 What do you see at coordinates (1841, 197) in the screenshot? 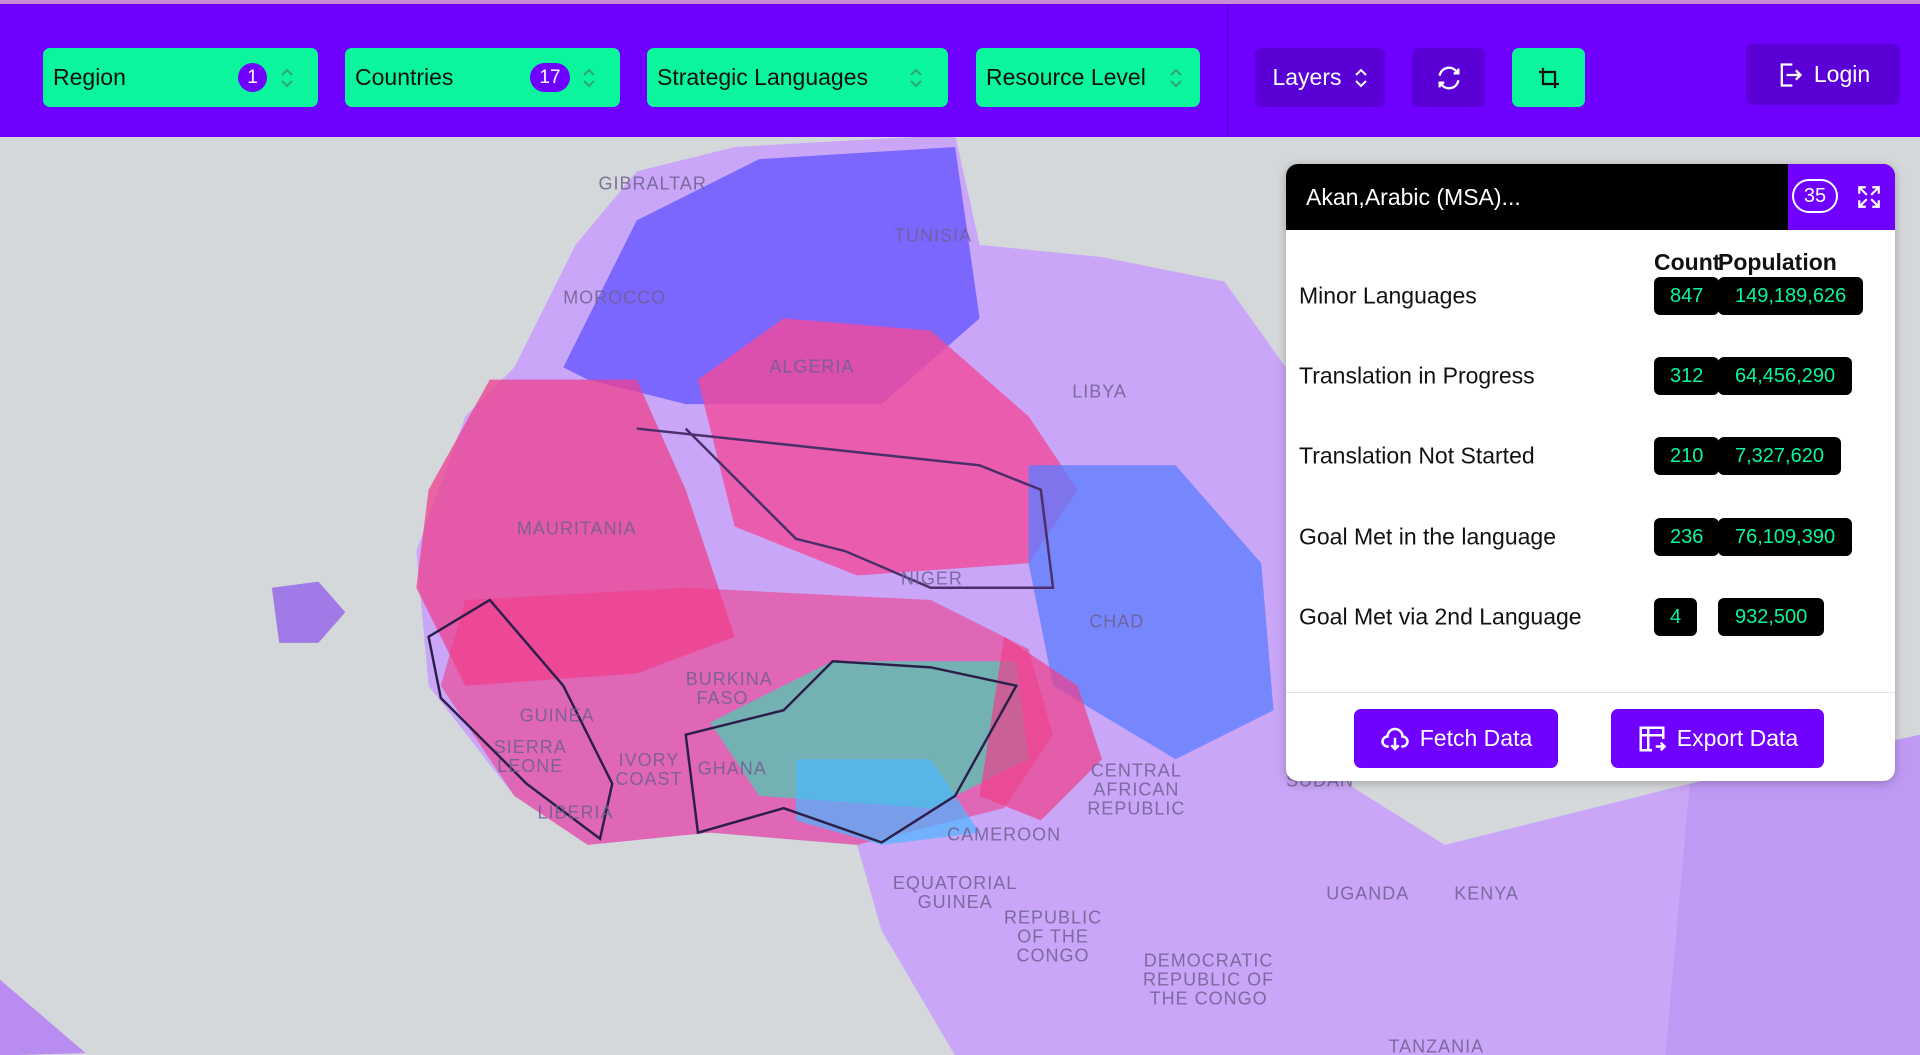
I see `panel-header-actions: 35` at bounding box center [1841, 197].